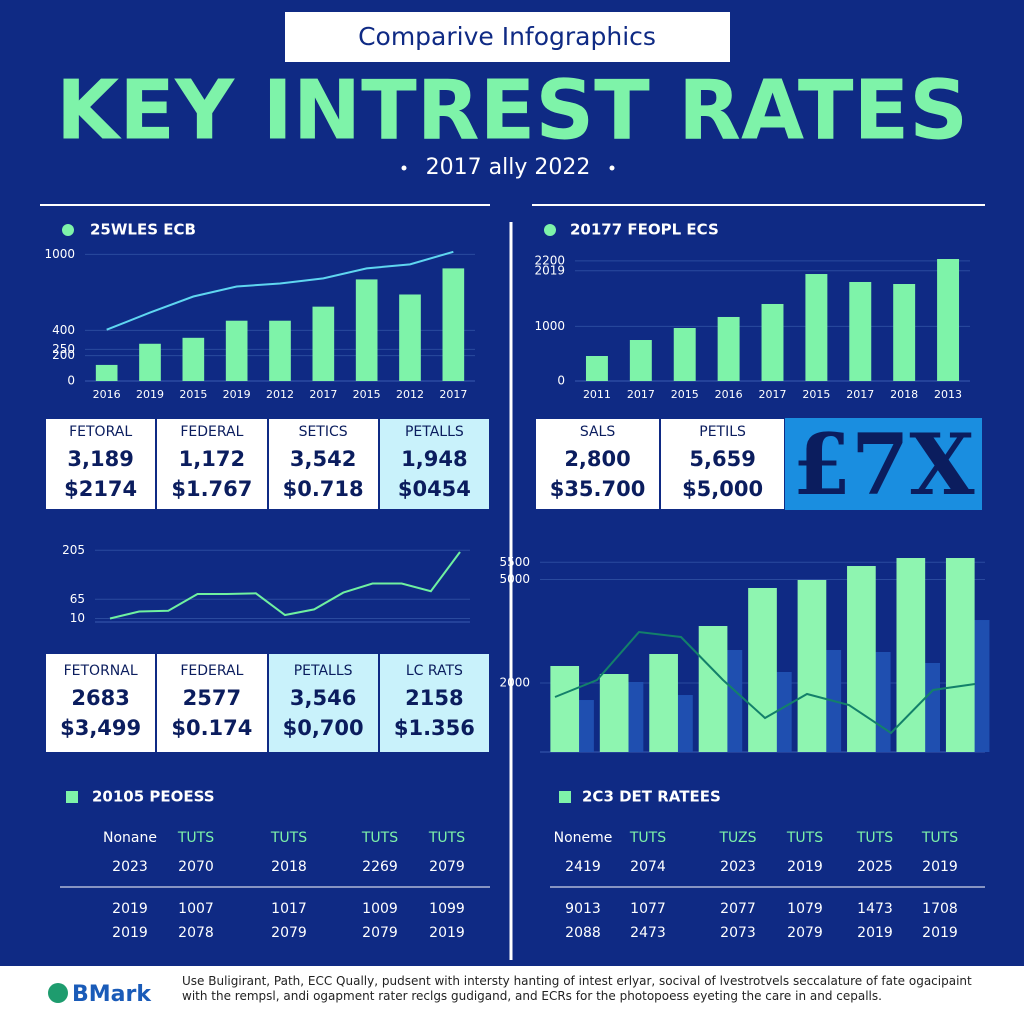 The width and height of the screenshot is (1024, 1024). What do you see at coordinates (380, 909) in the screenshot?
I see `table-cell: 1009` at bounding box center [380, 909].